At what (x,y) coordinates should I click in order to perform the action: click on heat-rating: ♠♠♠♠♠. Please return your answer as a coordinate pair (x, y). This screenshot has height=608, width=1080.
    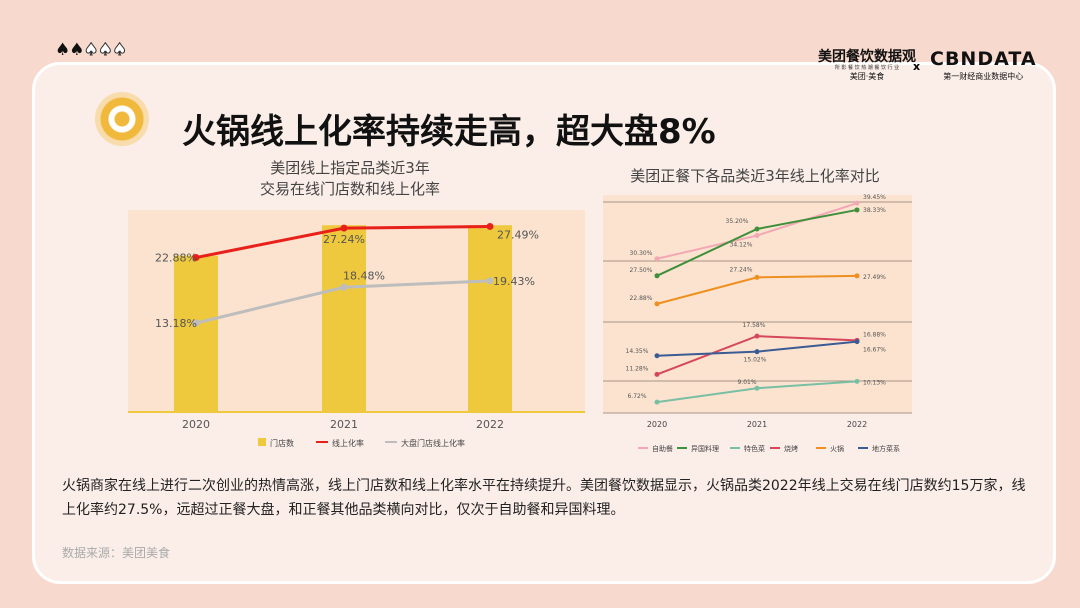
    Looking at the image, I should click on (91, 50).